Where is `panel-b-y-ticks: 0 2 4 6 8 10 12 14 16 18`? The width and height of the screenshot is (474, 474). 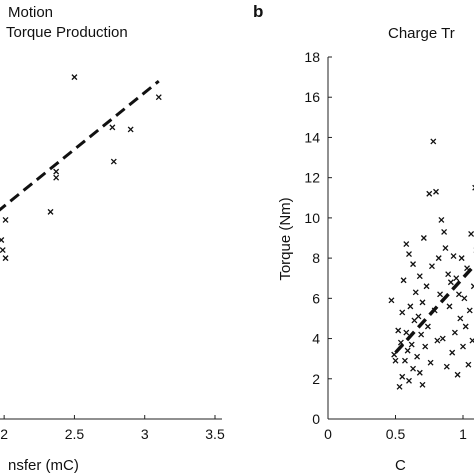
panel-b-y-ticks: 0 2 4 6 8 10 12 14 16 18 is located at coordinates (318, 238).